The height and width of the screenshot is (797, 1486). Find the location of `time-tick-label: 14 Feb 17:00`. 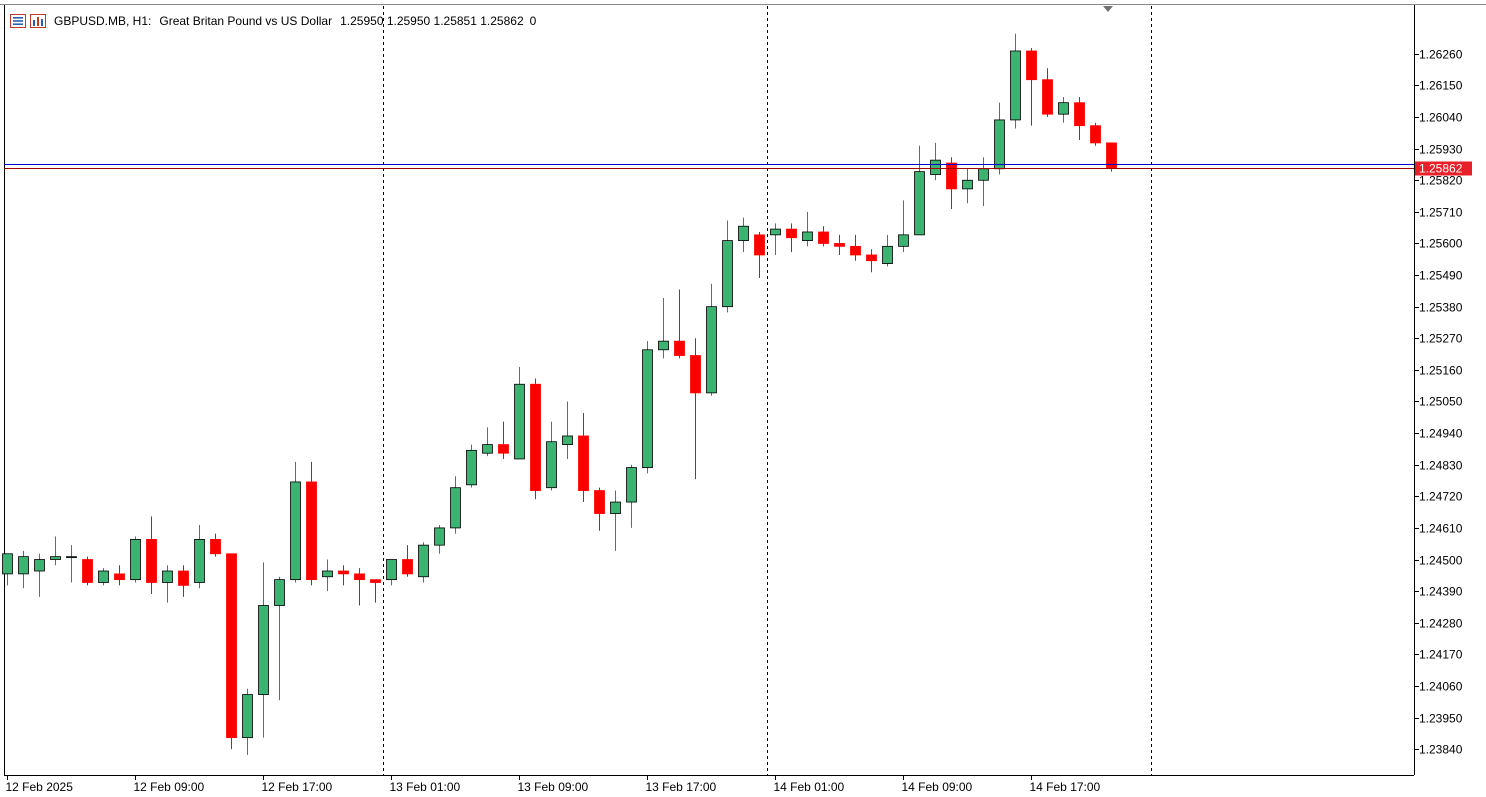

time-tick-label: 14 Feb 17:00 is located at coordinates (1065, 787).